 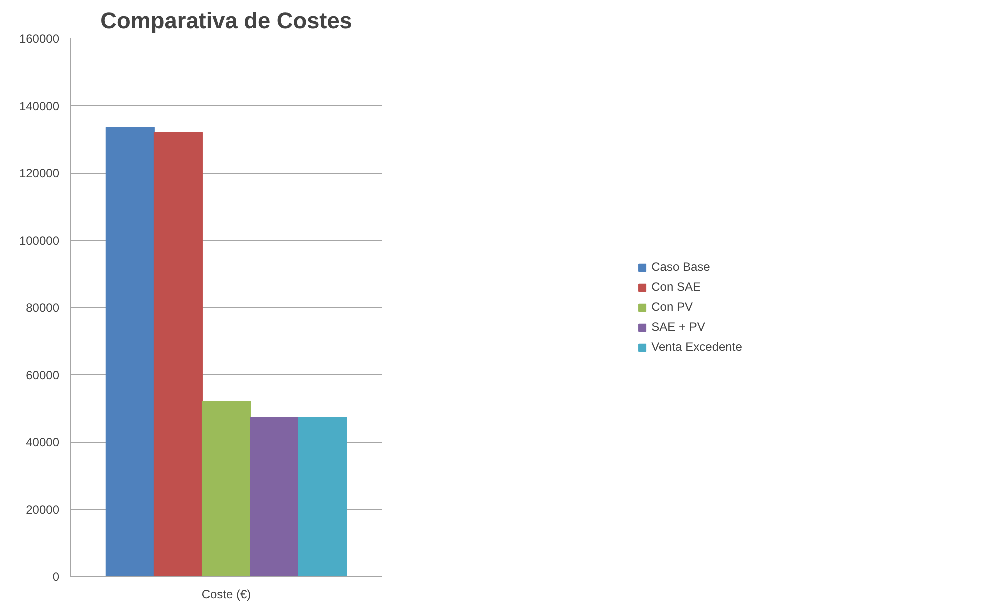 What do you see at coordinates (226, 21) in the screenshot?
I see `chart-title: Comparativa de Costes` at bounding box center [226, 21].